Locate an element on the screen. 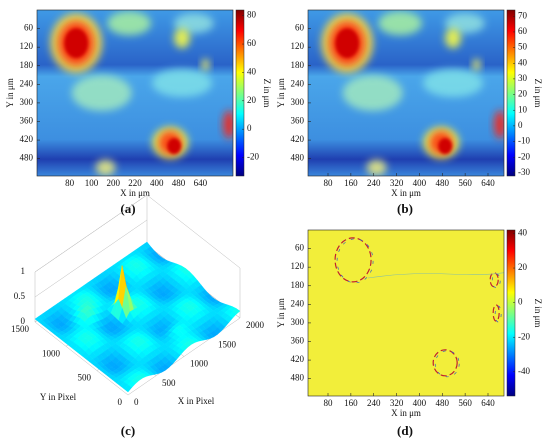 The height and width of the screenshot is (440, 552). y-tick-label: 420 is located at coordinates (298, 139).